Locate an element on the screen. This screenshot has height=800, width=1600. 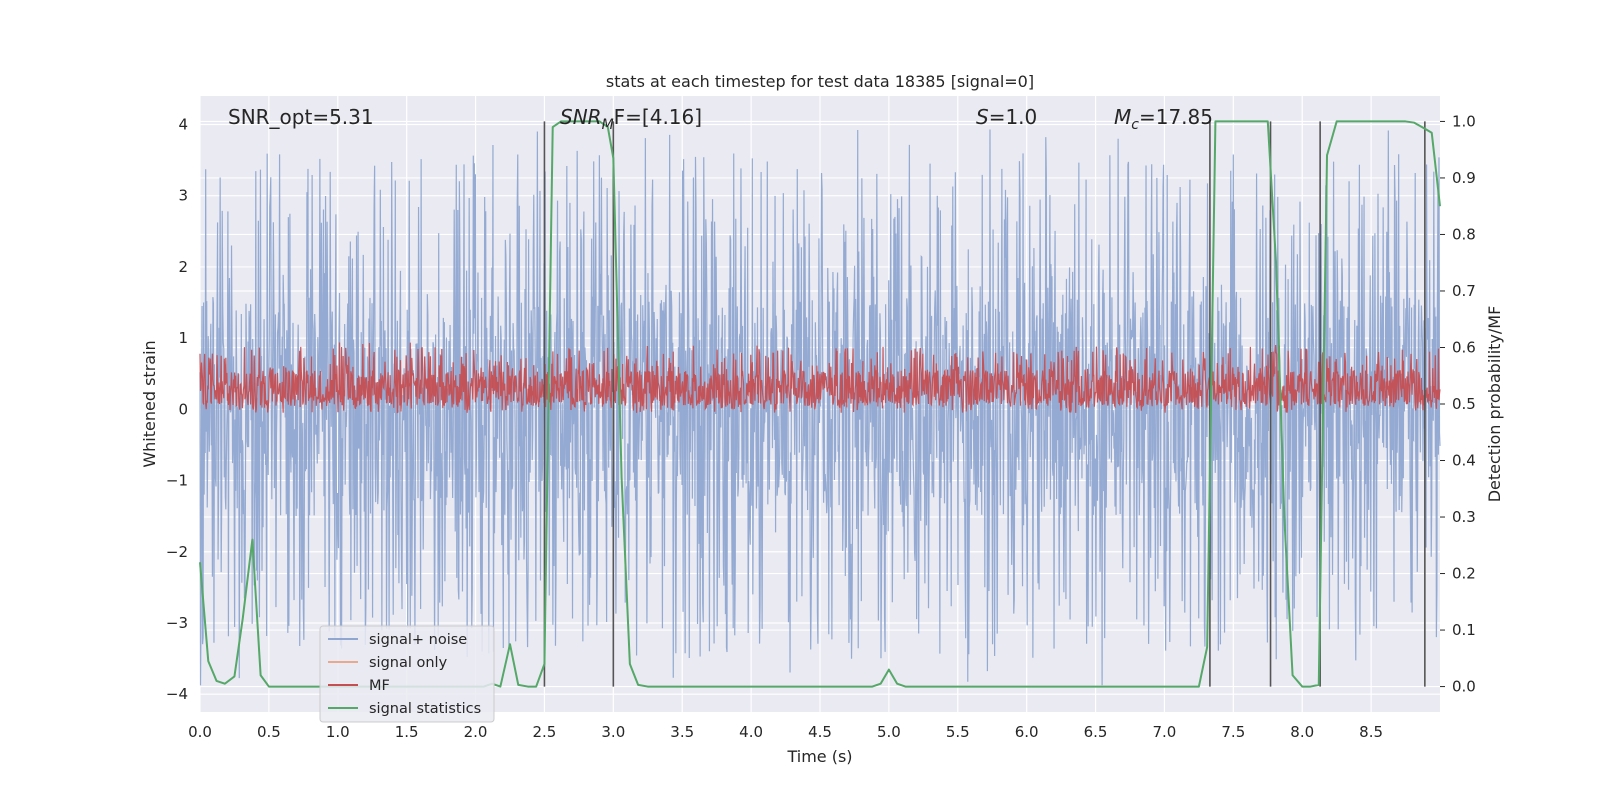
x-tick-label: 5.0 is located at coordinates (889, 732).